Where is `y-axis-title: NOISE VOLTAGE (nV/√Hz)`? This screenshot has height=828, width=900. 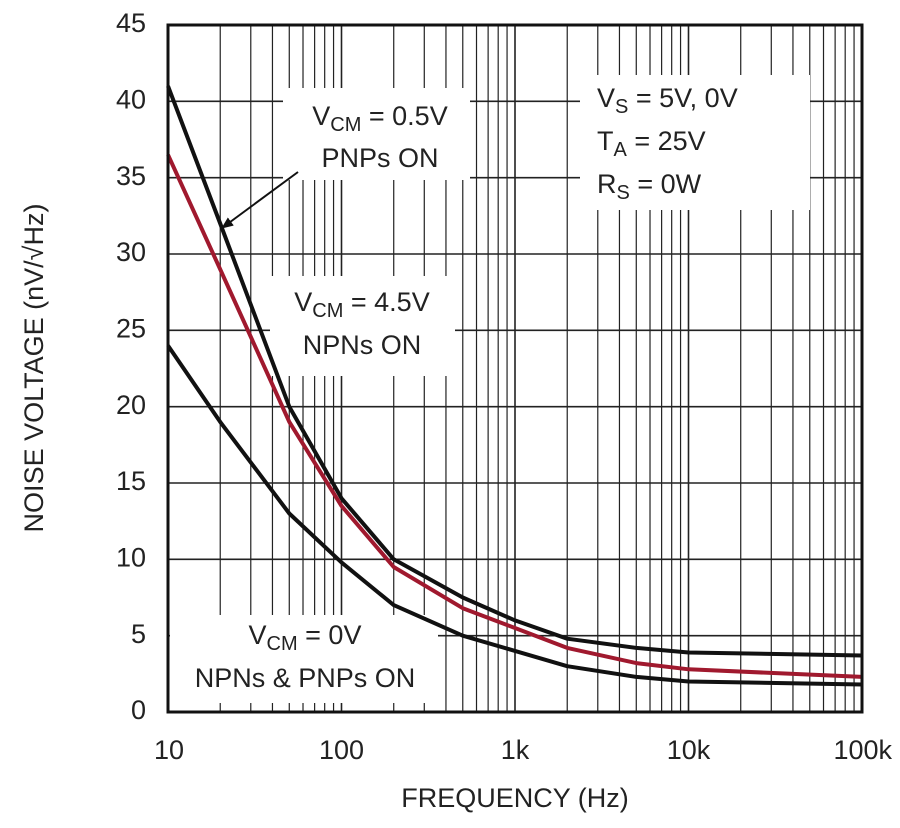 y-axis-title: NOISE VOLTAGE (nV/√Hz) is located at coordinates (34, 368).